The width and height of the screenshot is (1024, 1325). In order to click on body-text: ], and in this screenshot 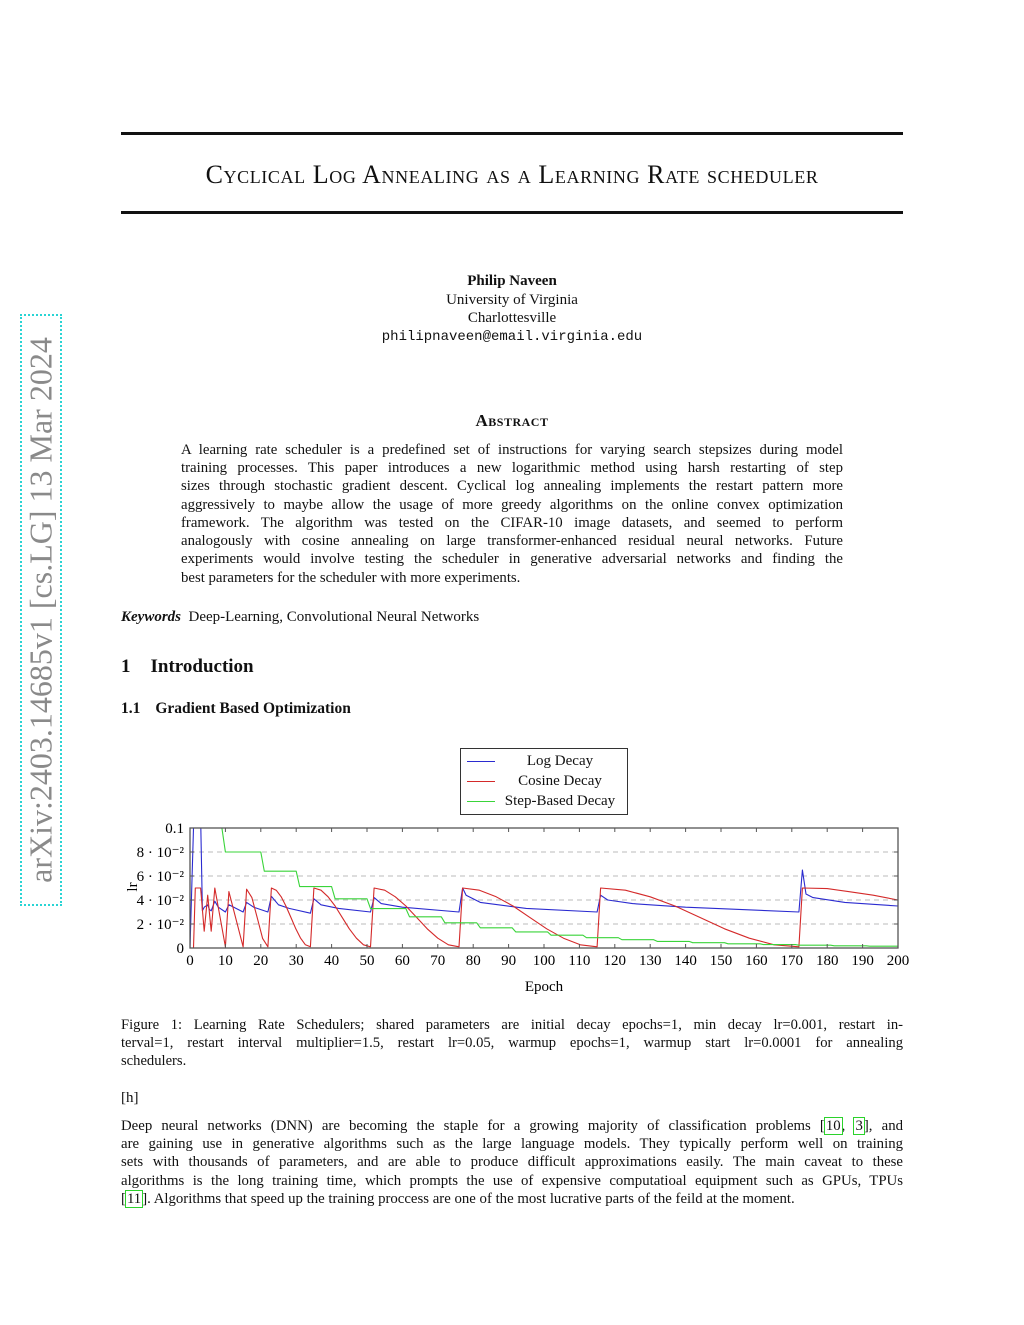, I will do `click(883, 1126)`.